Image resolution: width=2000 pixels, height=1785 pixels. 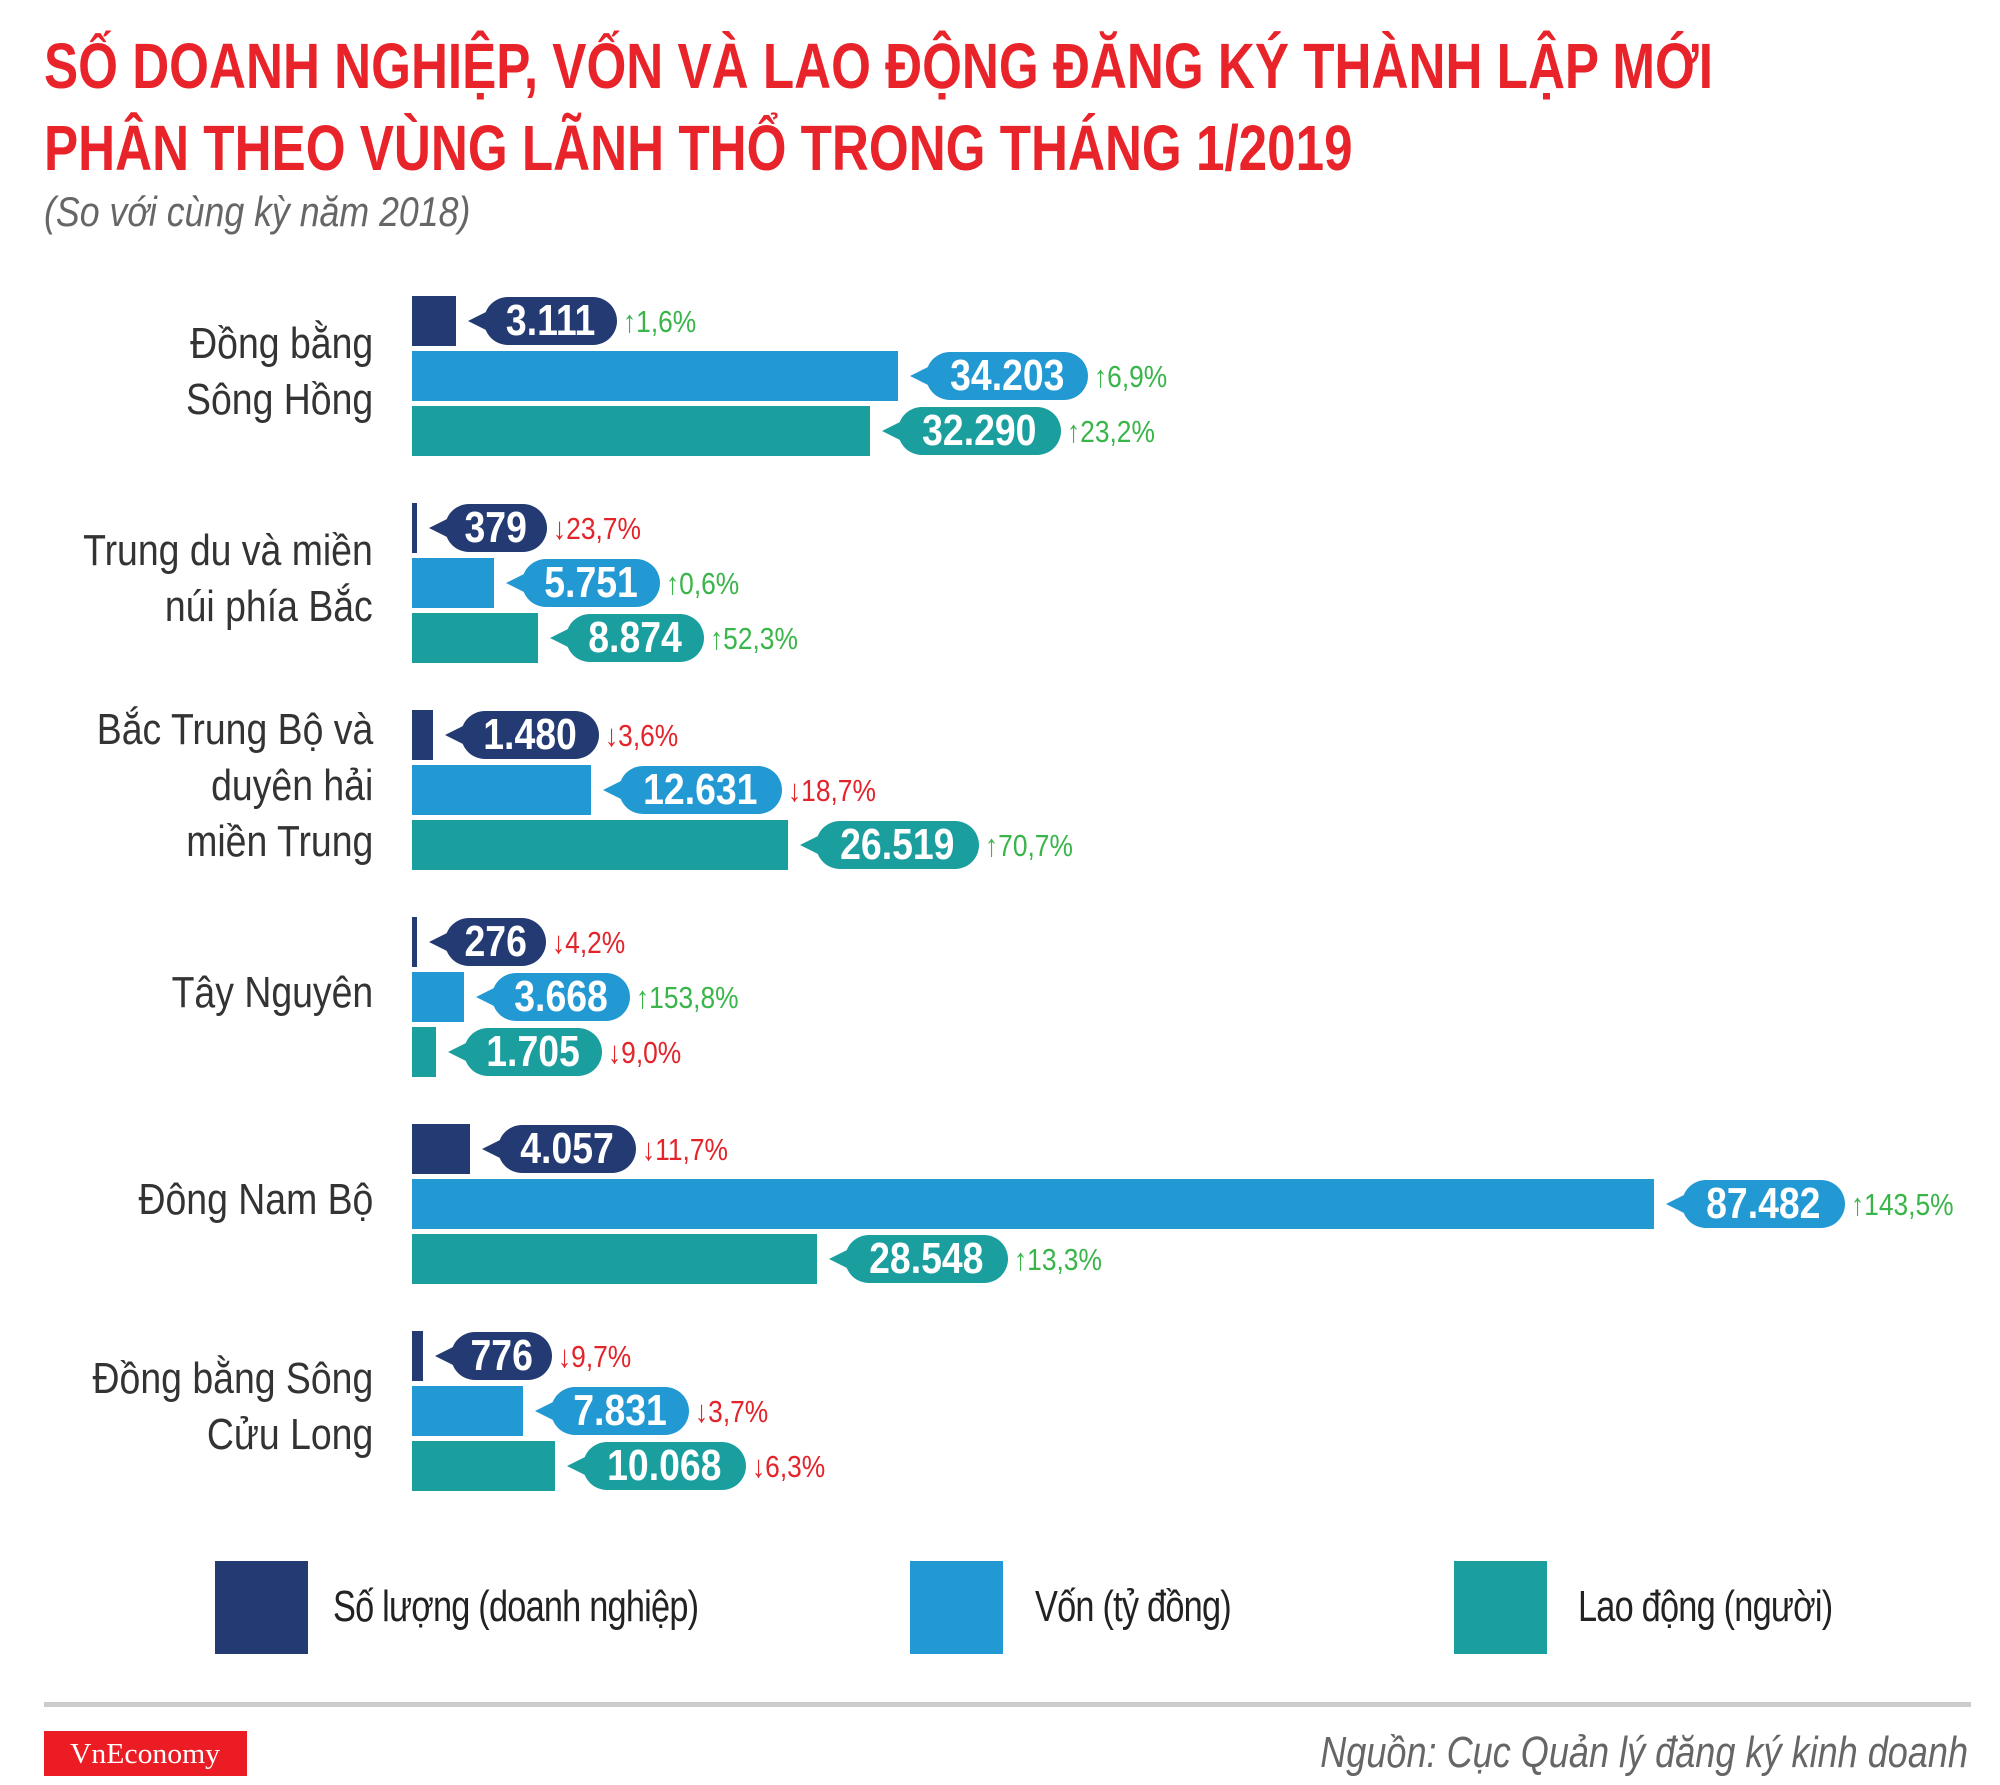 I want to click on value-text: 87.482, so click(x=1763, y=1203).